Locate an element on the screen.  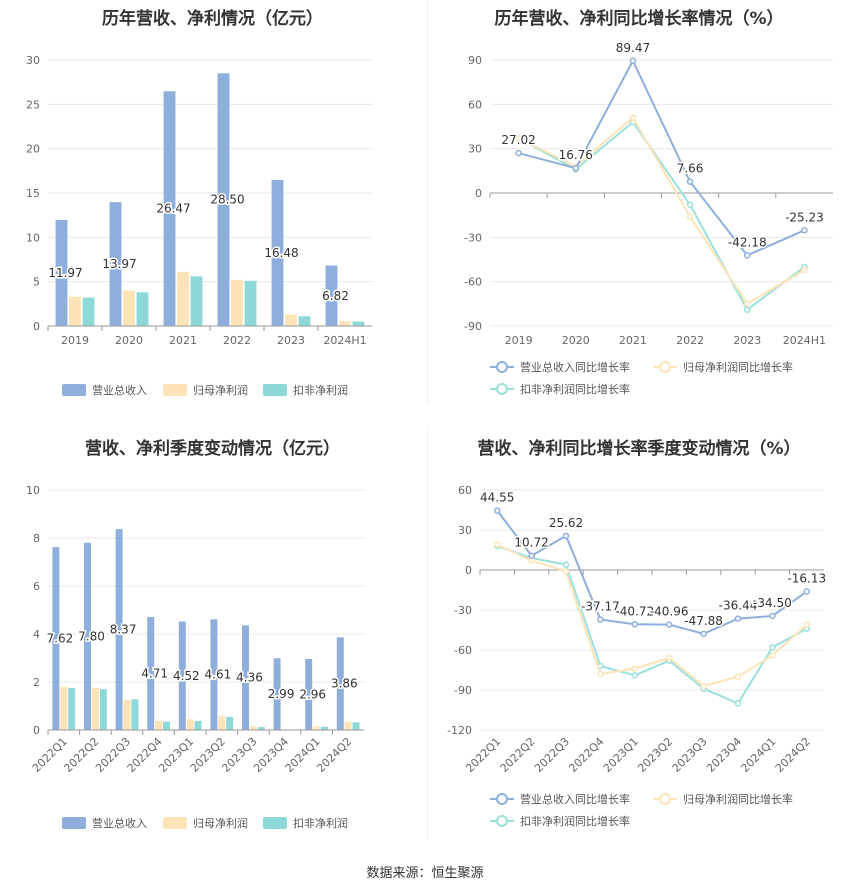
legend-label: 归母净利润 is located at coordinates (220, 823).